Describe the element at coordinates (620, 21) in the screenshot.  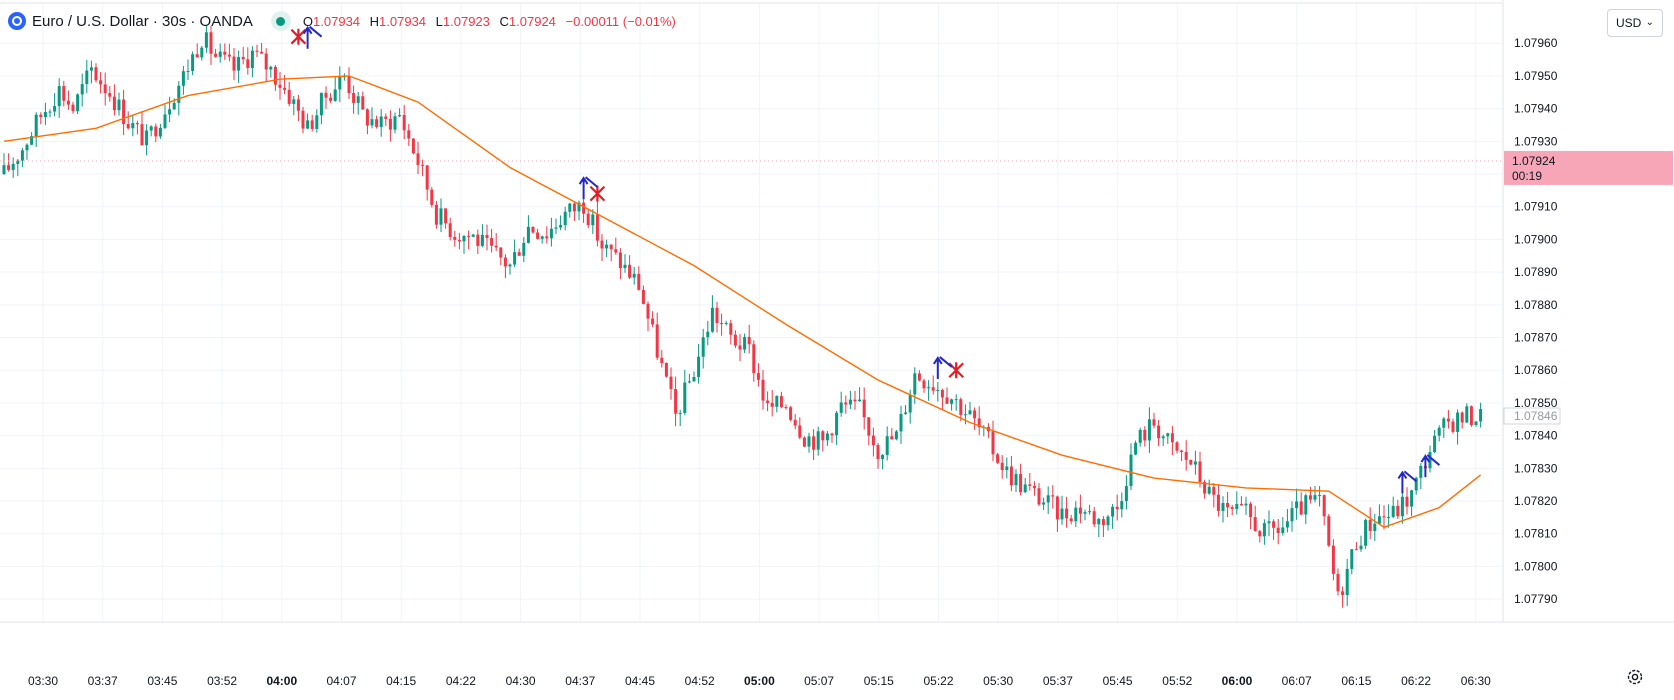
I see `change-value: −0.00011 (−0.01%)` at that location.